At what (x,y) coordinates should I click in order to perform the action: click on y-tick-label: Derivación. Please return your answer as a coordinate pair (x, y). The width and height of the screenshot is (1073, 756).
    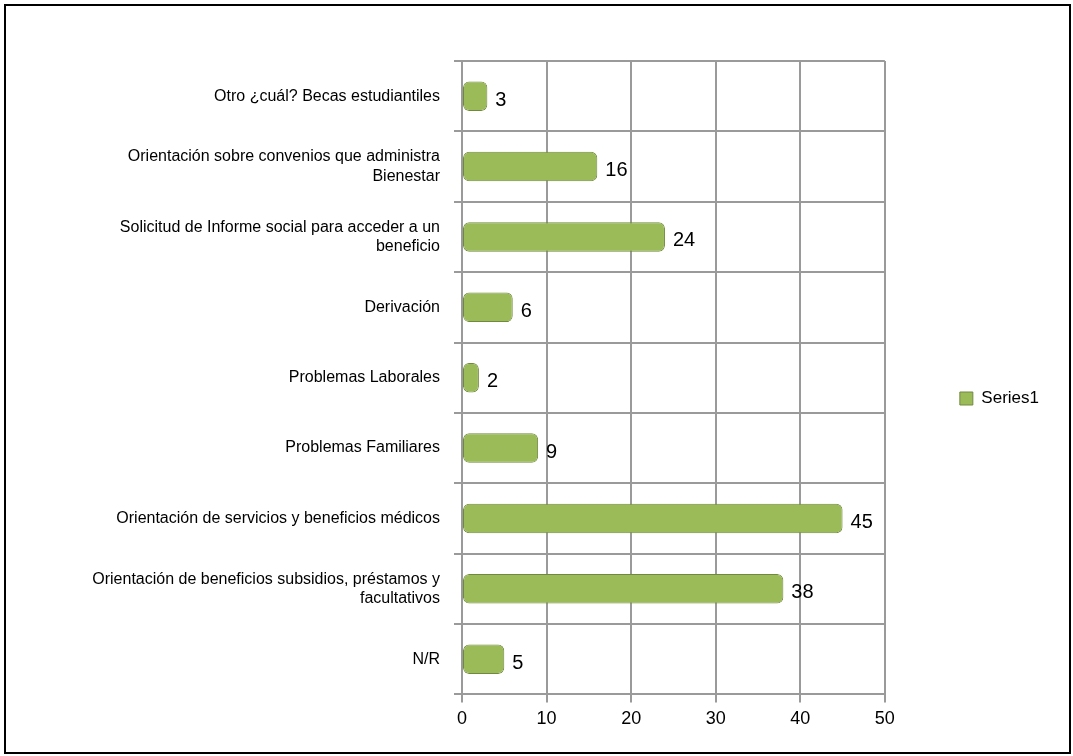
    Looking at the image, I should click on (402, 306).